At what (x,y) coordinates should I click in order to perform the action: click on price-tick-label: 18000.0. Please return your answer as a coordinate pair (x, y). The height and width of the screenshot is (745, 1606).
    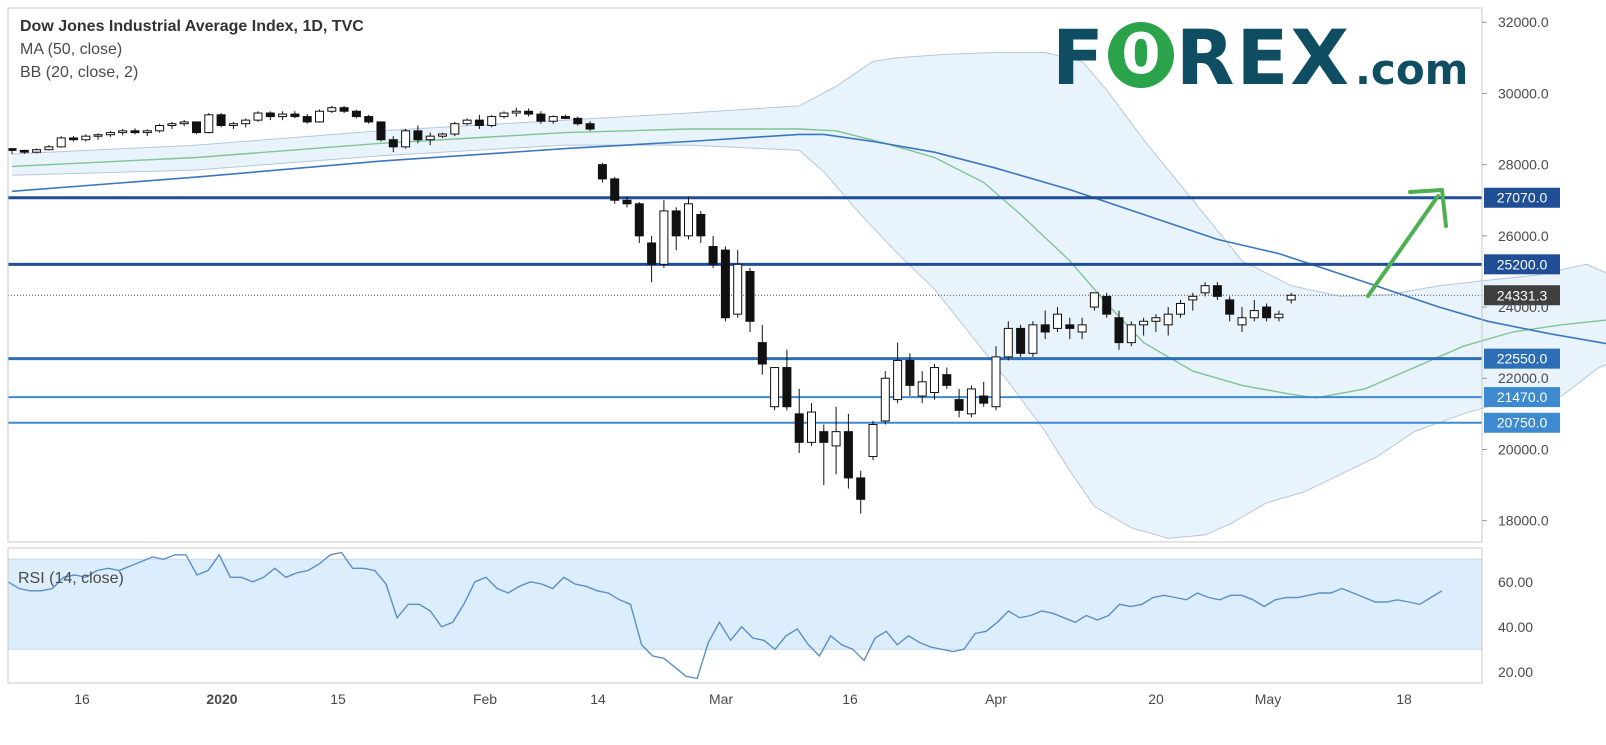
    Looking at the image, I should click on (1523, 521).